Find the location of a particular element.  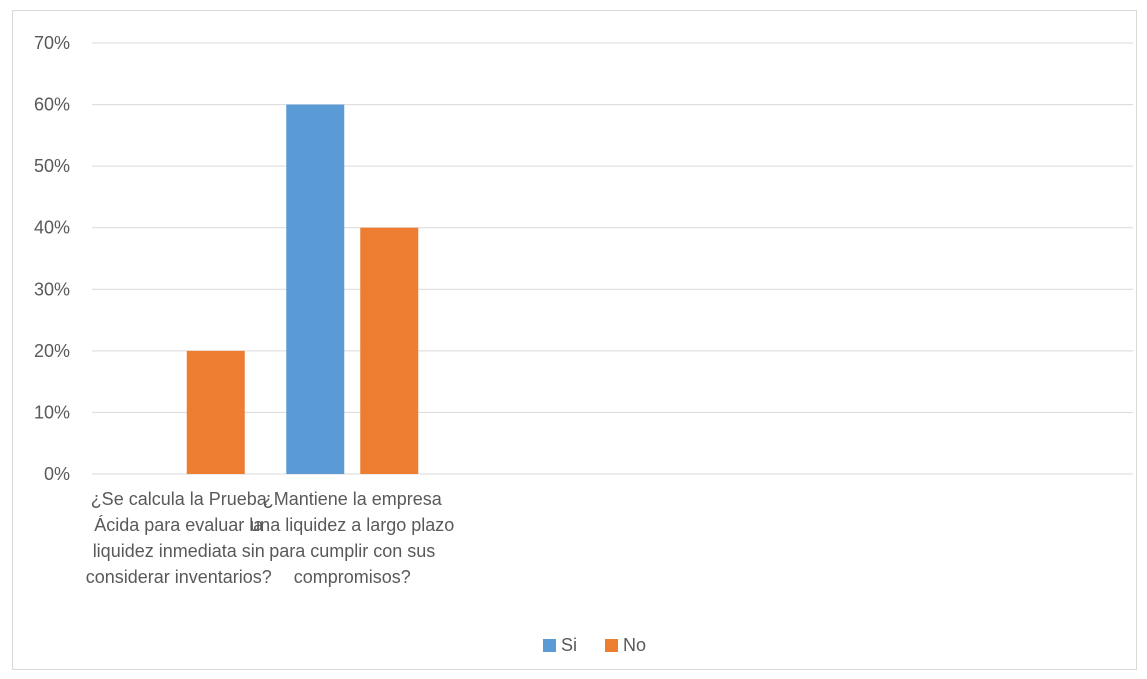

bars is located at coordinates (302, 289).